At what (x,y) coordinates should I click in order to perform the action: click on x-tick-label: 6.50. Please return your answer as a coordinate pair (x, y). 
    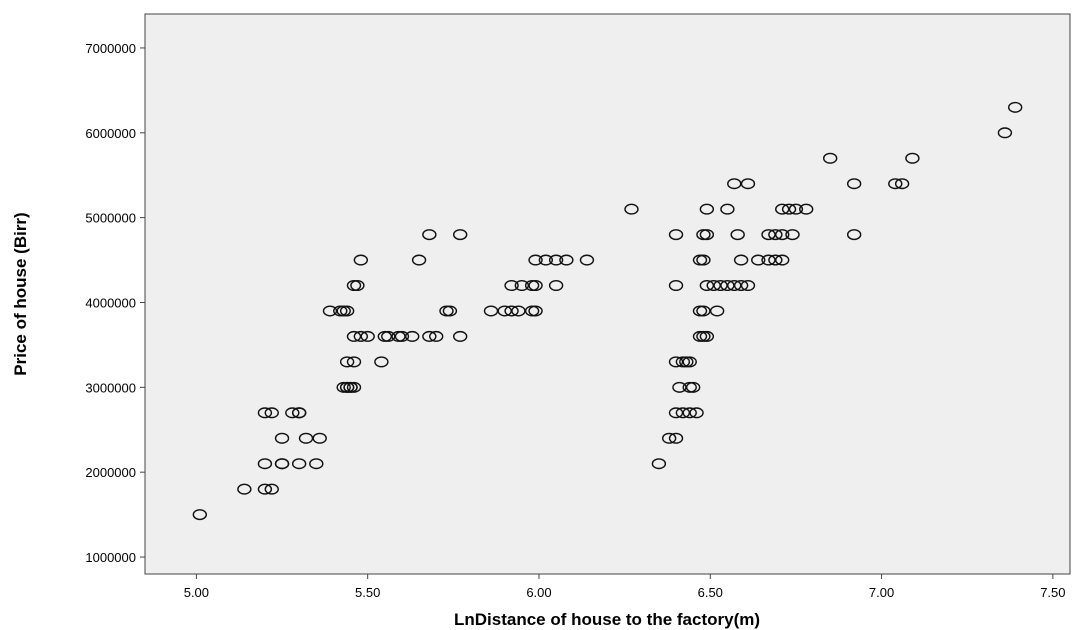
    Looking at the image, I should click on (710, 592).